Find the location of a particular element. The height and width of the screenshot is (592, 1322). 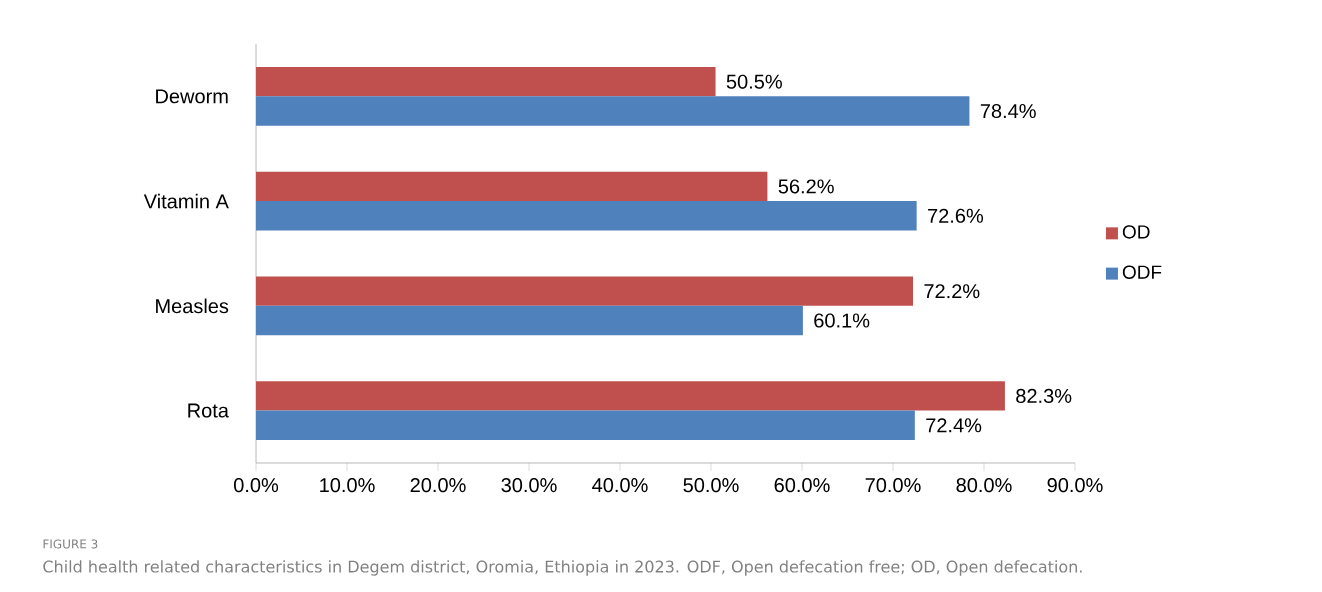

x-tick-label: 40.0% is located at coordinates (620, 485).